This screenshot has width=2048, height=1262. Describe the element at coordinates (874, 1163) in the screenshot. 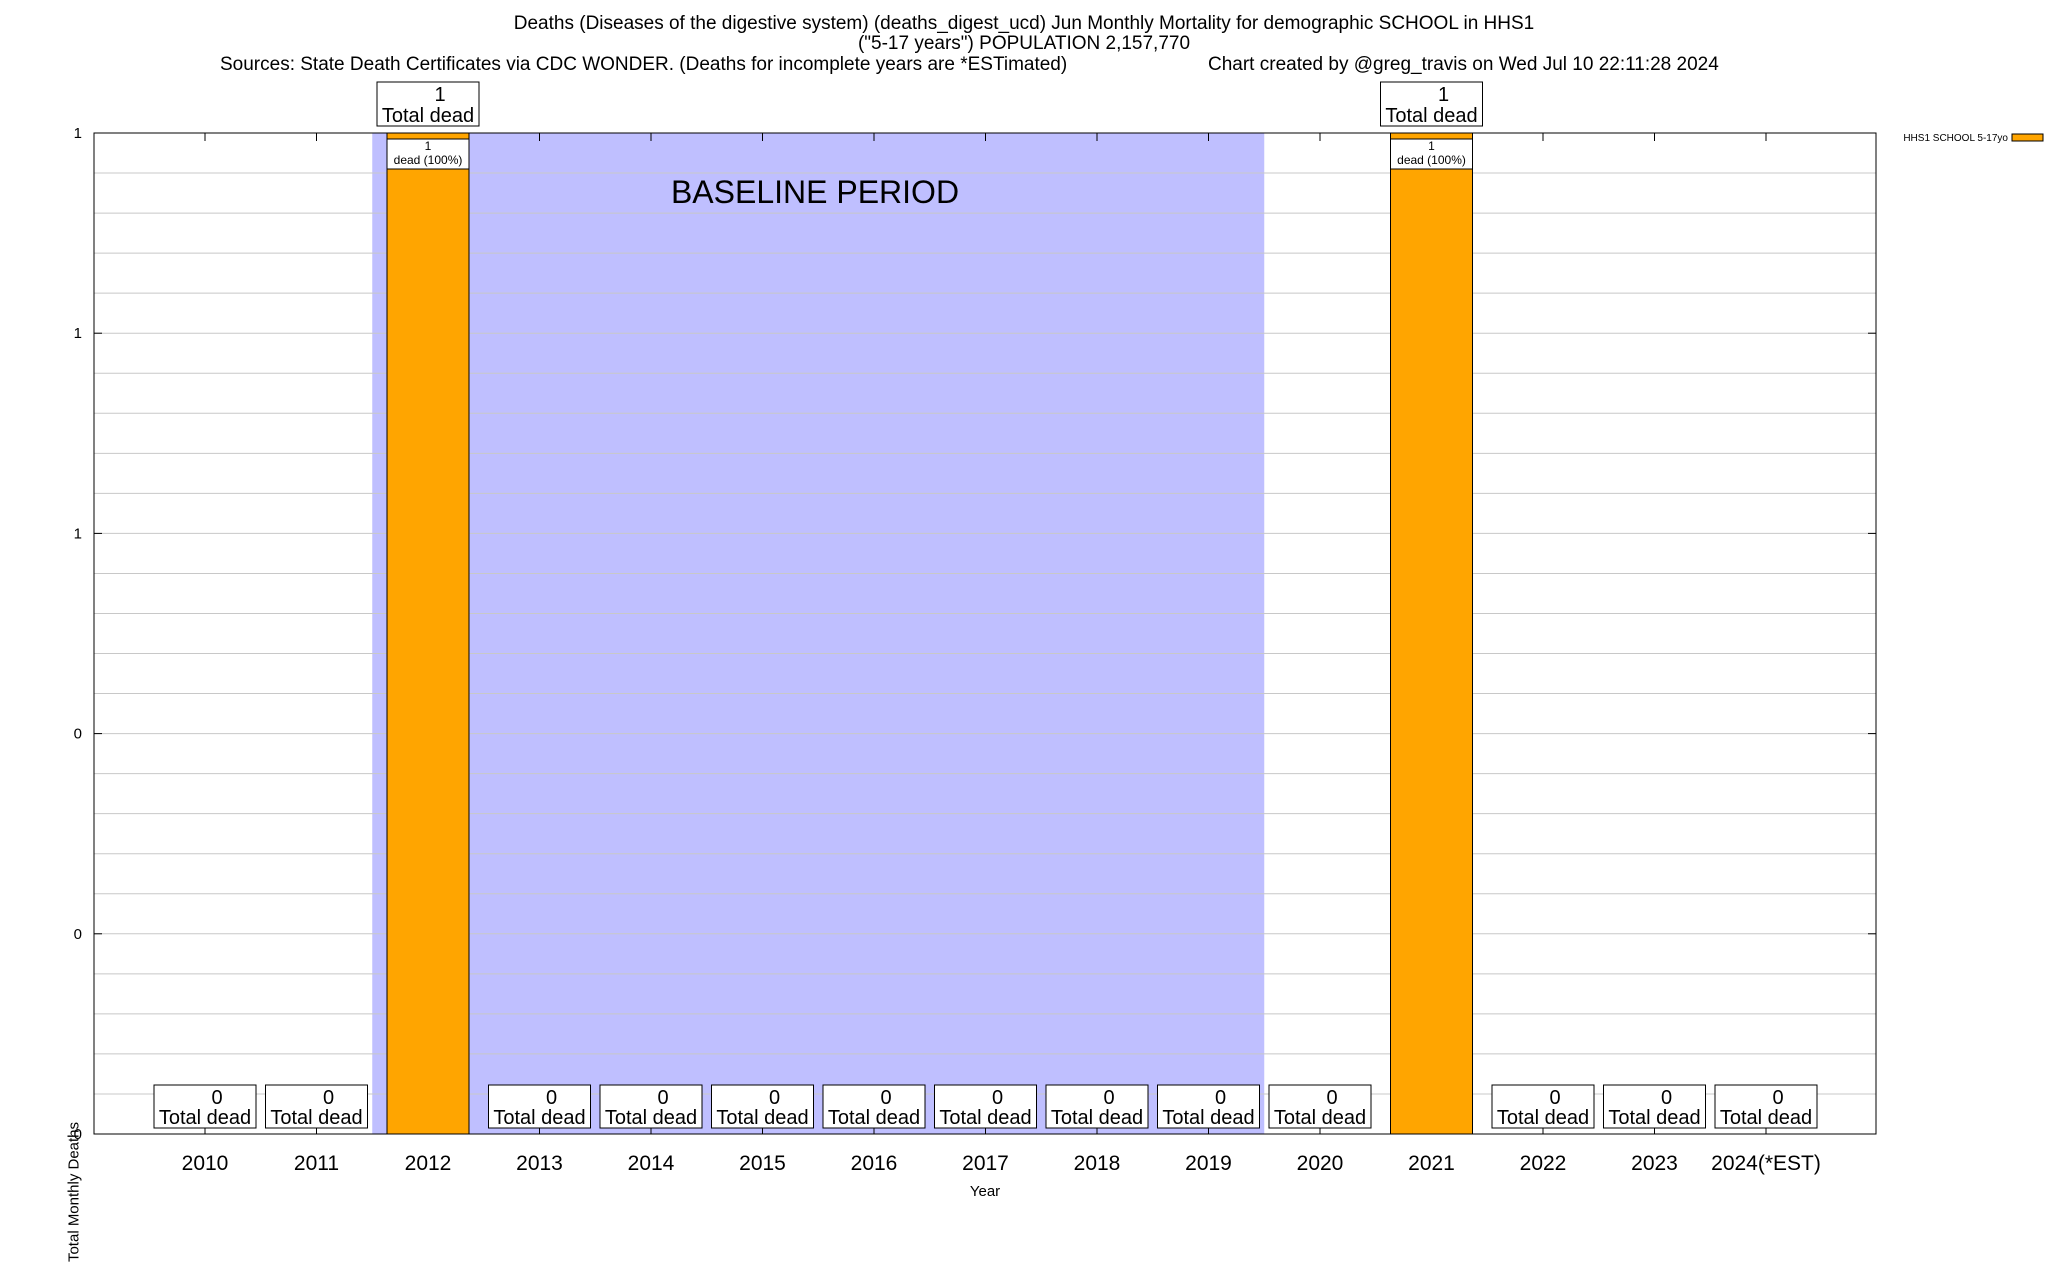

I see `x-tick-label: 2016` at that location.